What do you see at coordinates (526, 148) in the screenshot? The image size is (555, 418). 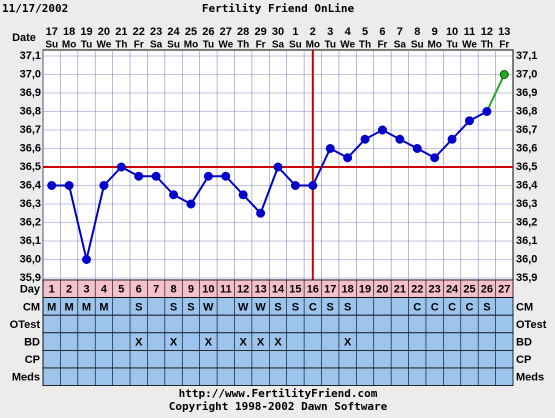 I see `y-tick-label-right: 36,6` at bounding box center [526, 148].